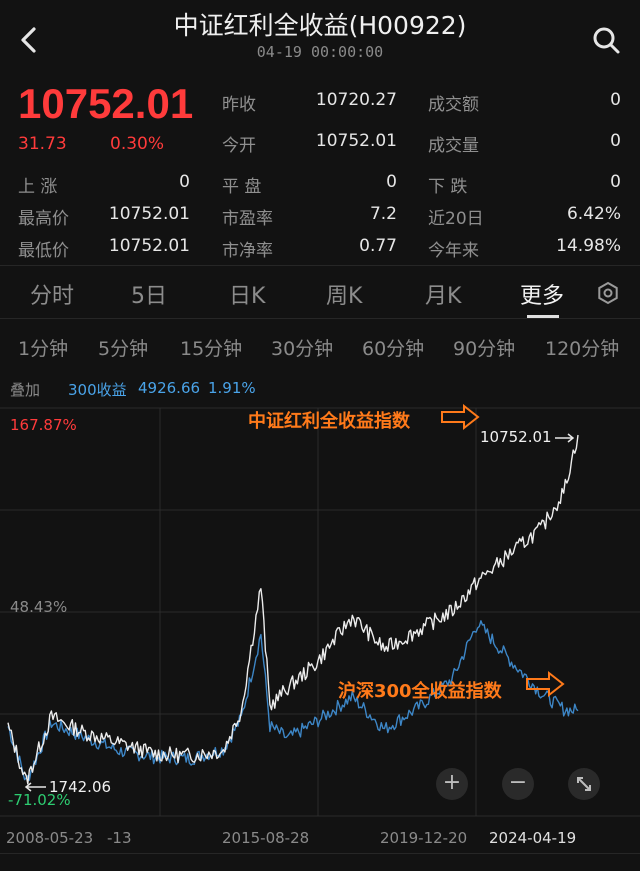 The image size is (640, 871). Describe the element at coordinates (448, 187) in the screenshot. I see `stat-label-down: 下 跌` at that location.